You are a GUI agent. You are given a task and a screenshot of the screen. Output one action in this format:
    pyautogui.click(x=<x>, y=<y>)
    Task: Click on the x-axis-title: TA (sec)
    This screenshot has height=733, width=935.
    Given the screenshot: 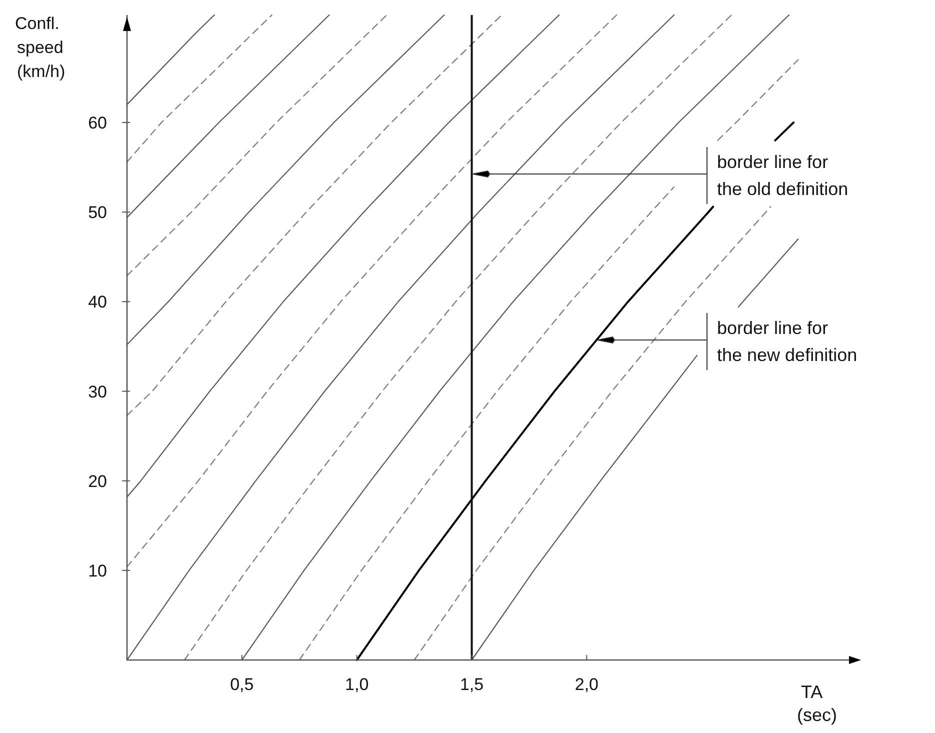 What is the action you would take?
    pyautogui.click(x=817, y=703)
    